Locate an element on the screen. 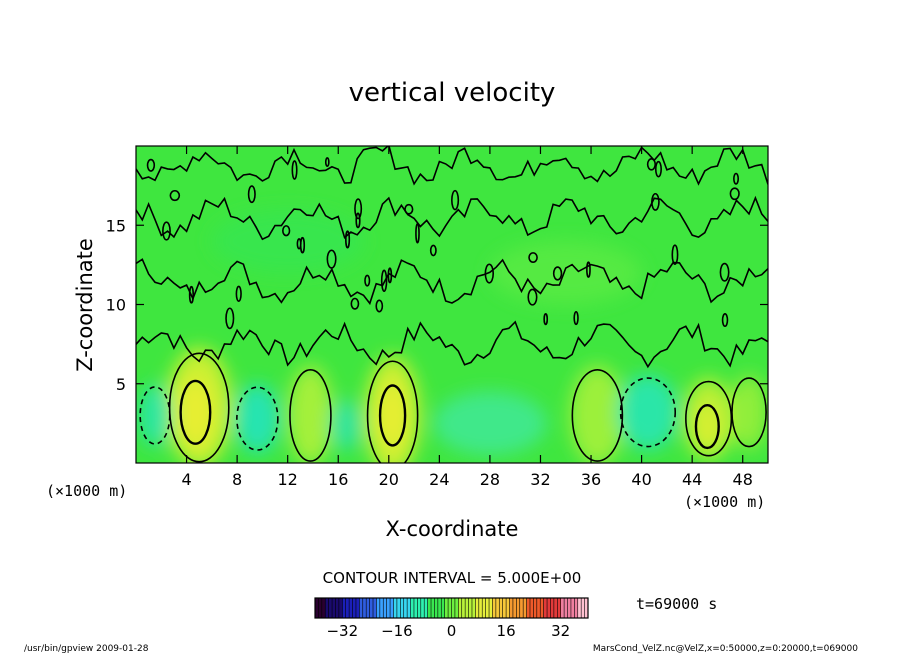 This screenshot has height=654, width=904. x-tick-label-0: 4 is located at coordinates (186, 479).